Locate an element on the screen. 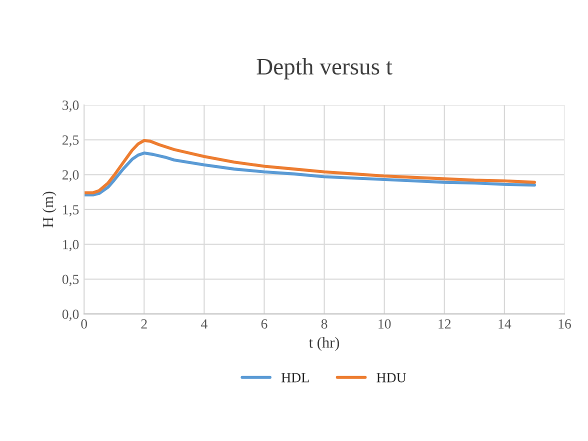 Image resolution: width=588 pixels, height=441 pixels. chart-title: Depth versus t is located at coordinates (324, 69).